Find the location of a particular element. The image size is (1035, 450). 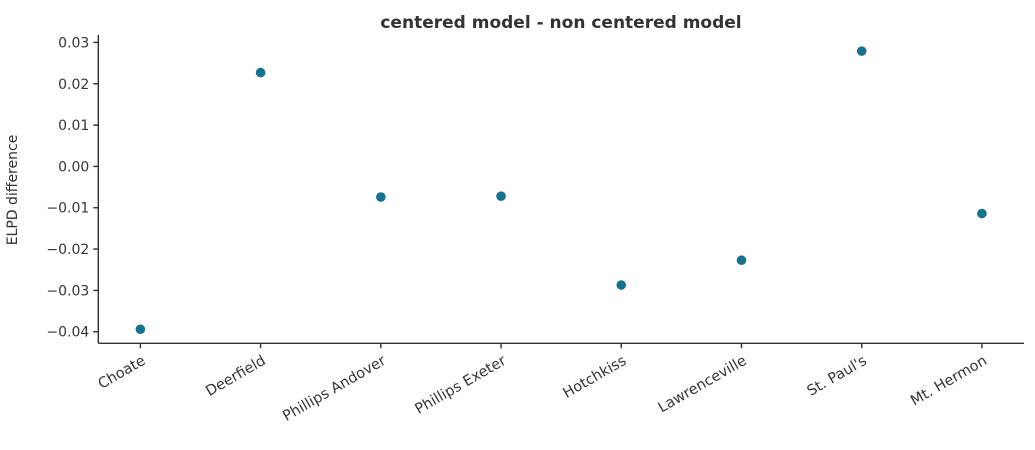

x-tick-label: Phillips Exeter is located at coordinates (461, 385).